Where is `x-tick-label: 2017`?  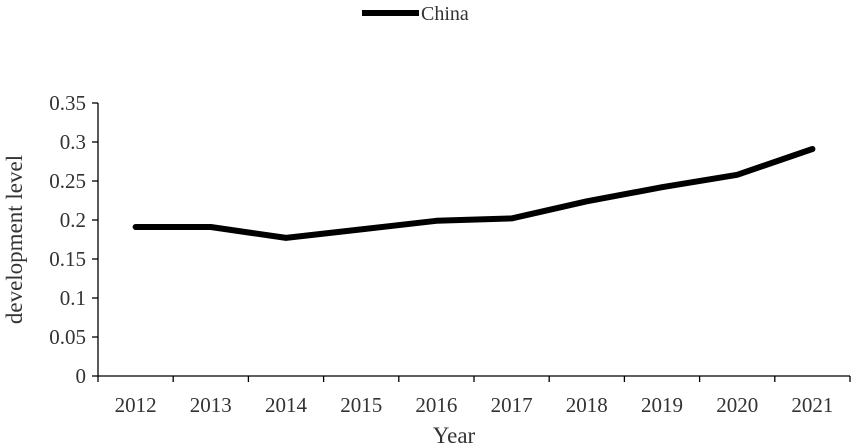
x-tick-label: 2017 is located at coordinates (512, 405).